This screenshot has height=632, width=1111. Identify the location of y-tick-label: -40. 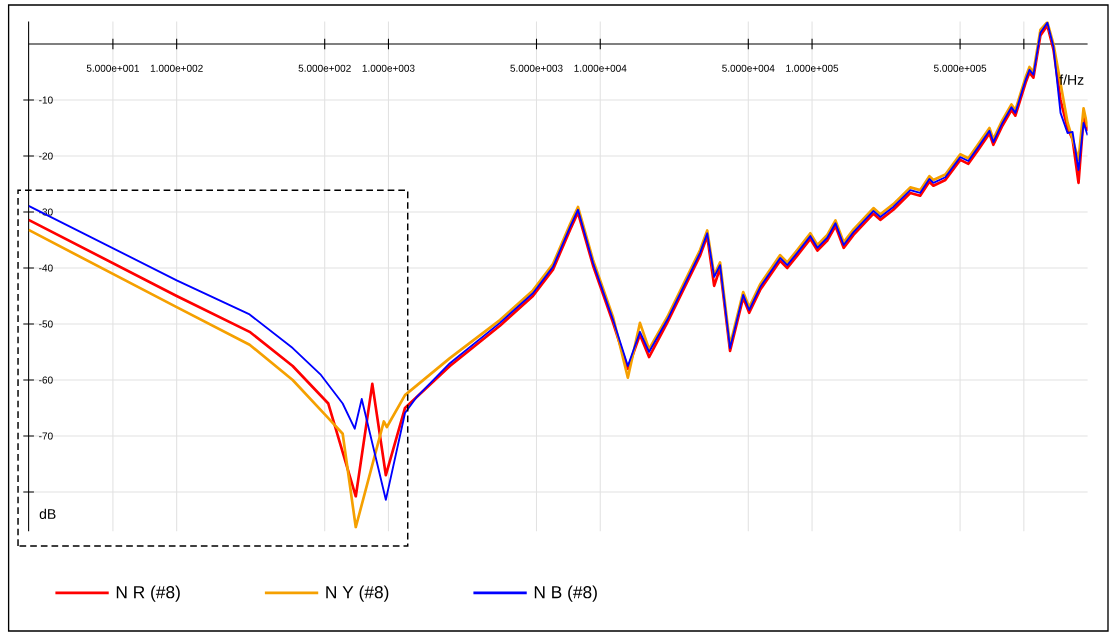
(46, 268).